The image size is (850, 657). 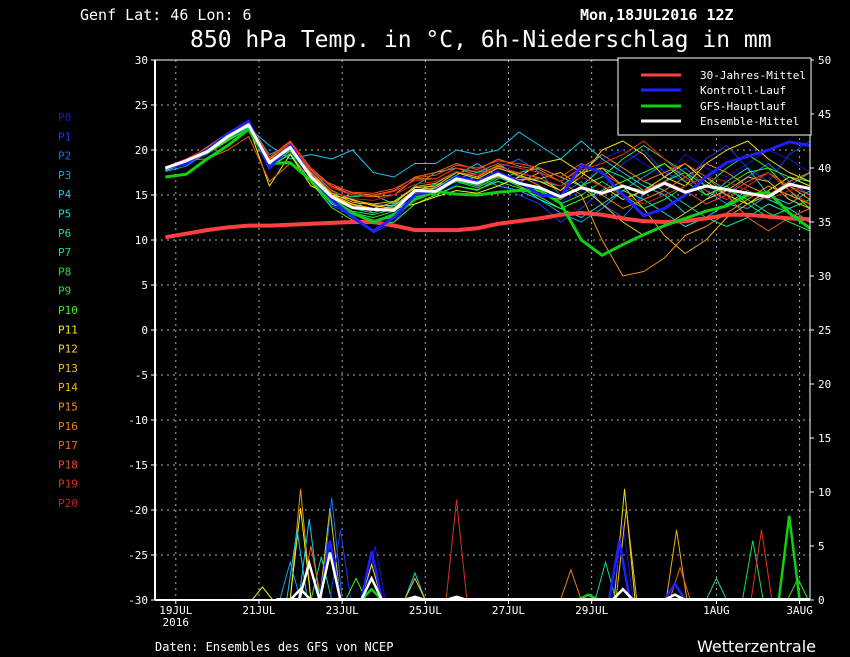 What do you see at coordinates (342, 610) in the screenshot?
I see `x-tick-label: 23JUL` at bounding box center [342, 610].